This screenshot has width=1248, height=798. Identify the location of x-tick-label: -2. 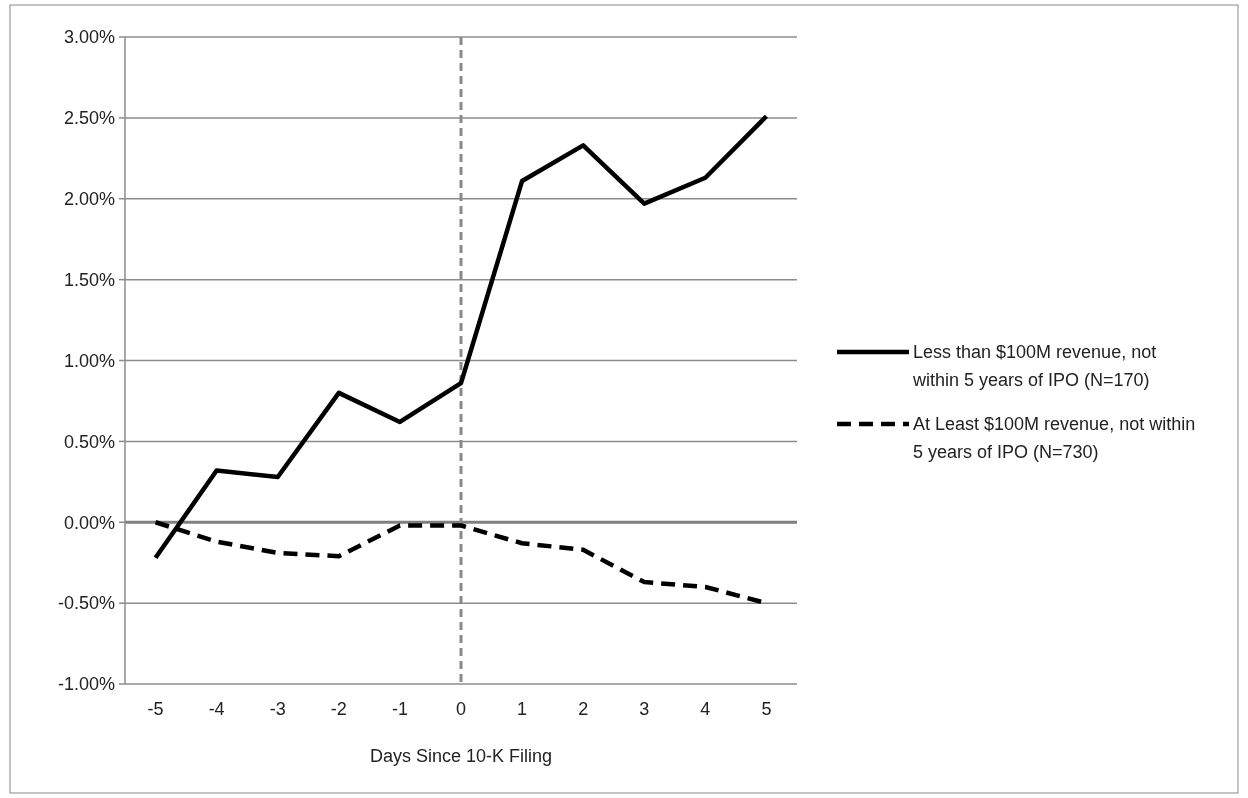
(338, 709).